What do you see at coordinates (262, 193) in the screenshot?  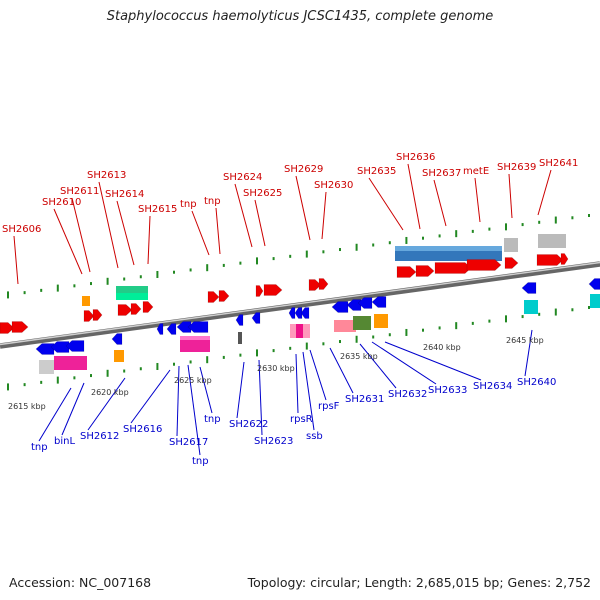 I see `top-gene-label: SH2625` at bounding box center [262, 193].